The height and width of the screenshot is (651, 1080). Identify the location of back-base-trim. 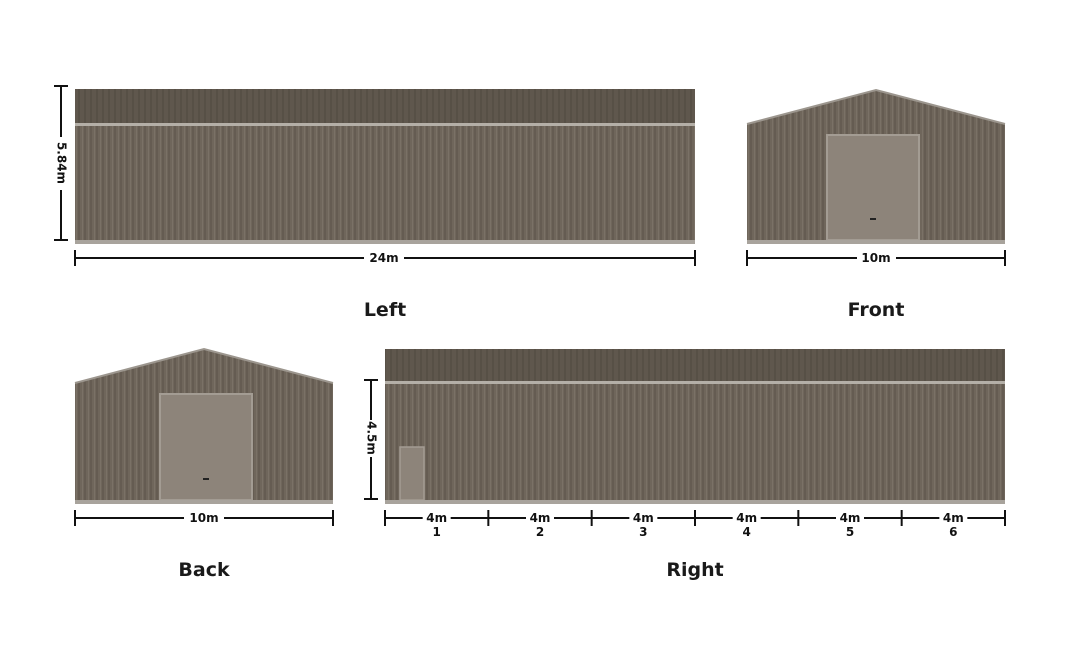
(204, 502).